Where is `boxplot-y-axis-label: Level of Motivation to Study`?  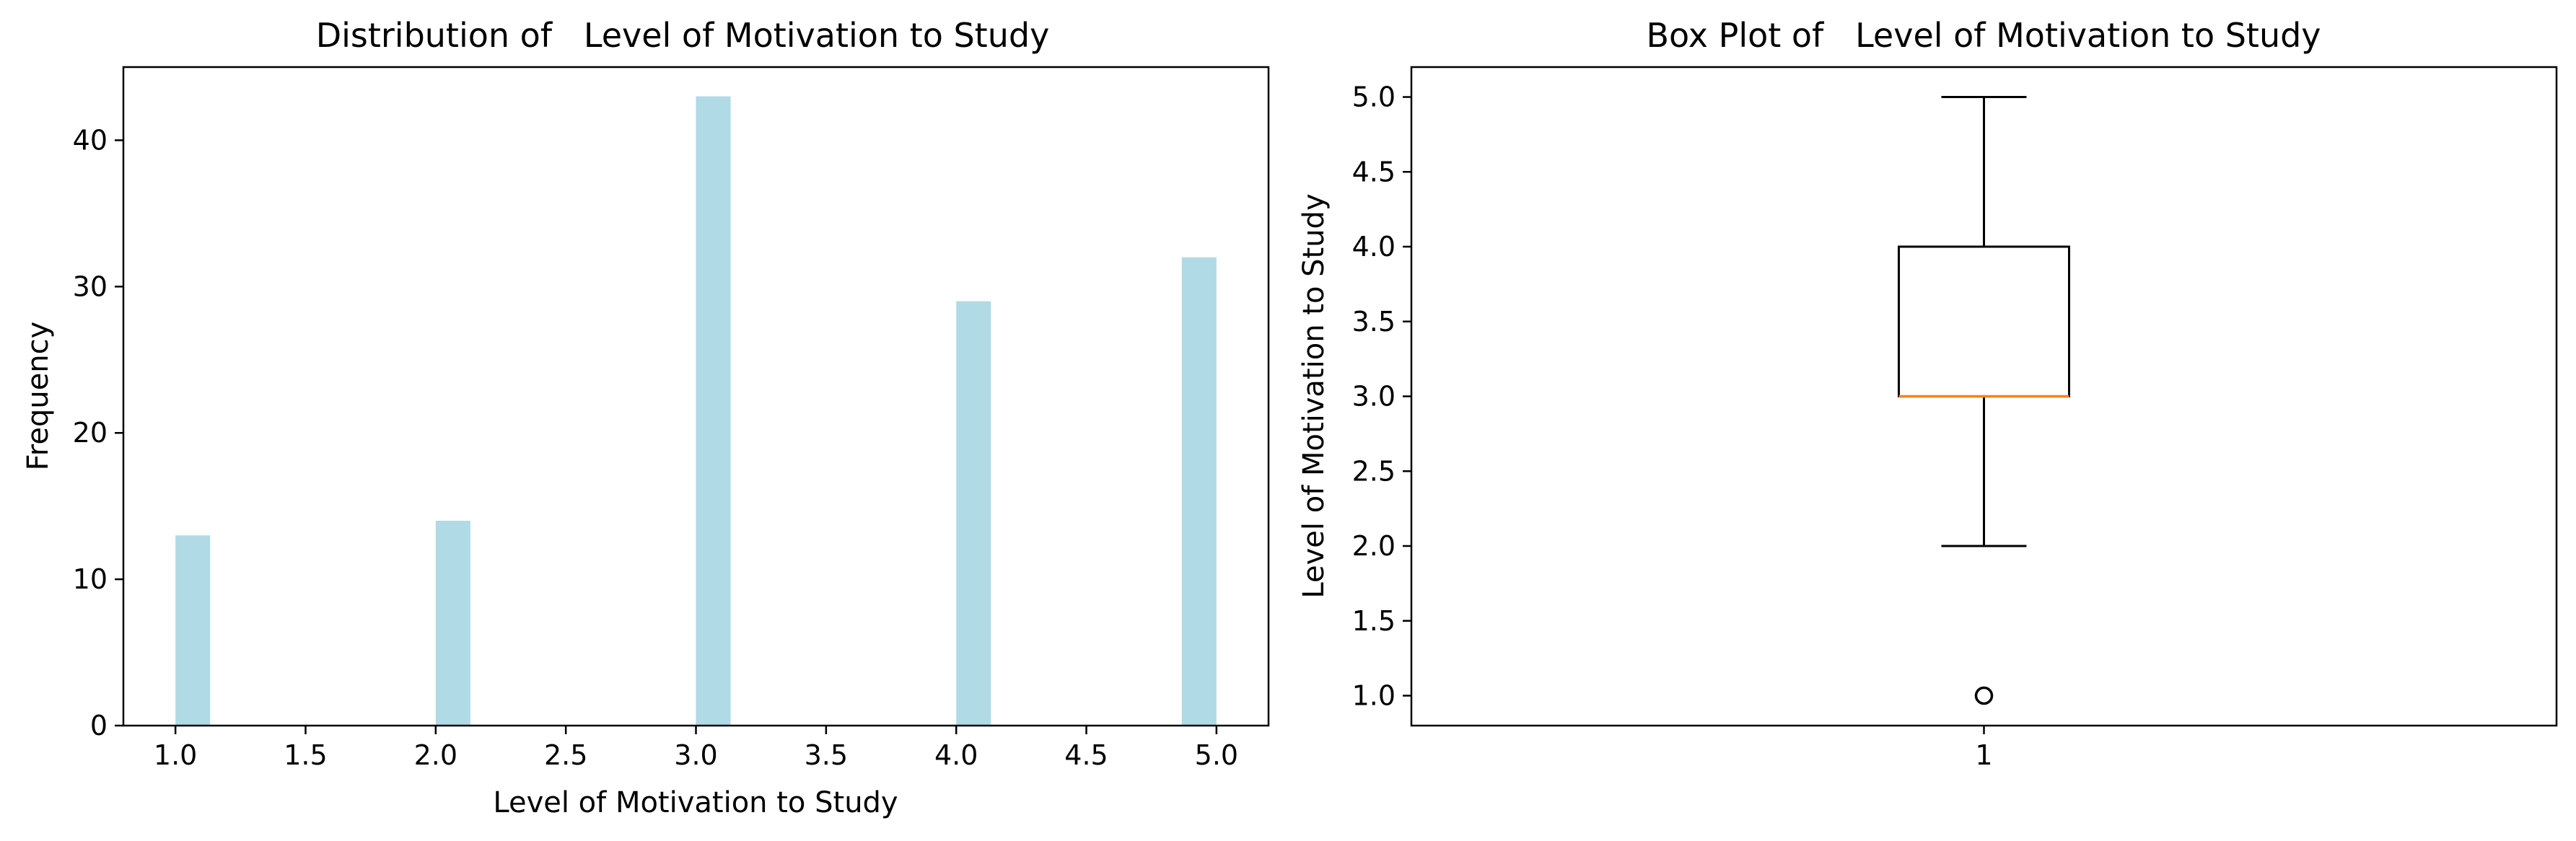
boxplot-y-axis-label: Level of Motivation to Study is located at coordinates (1314, 395).